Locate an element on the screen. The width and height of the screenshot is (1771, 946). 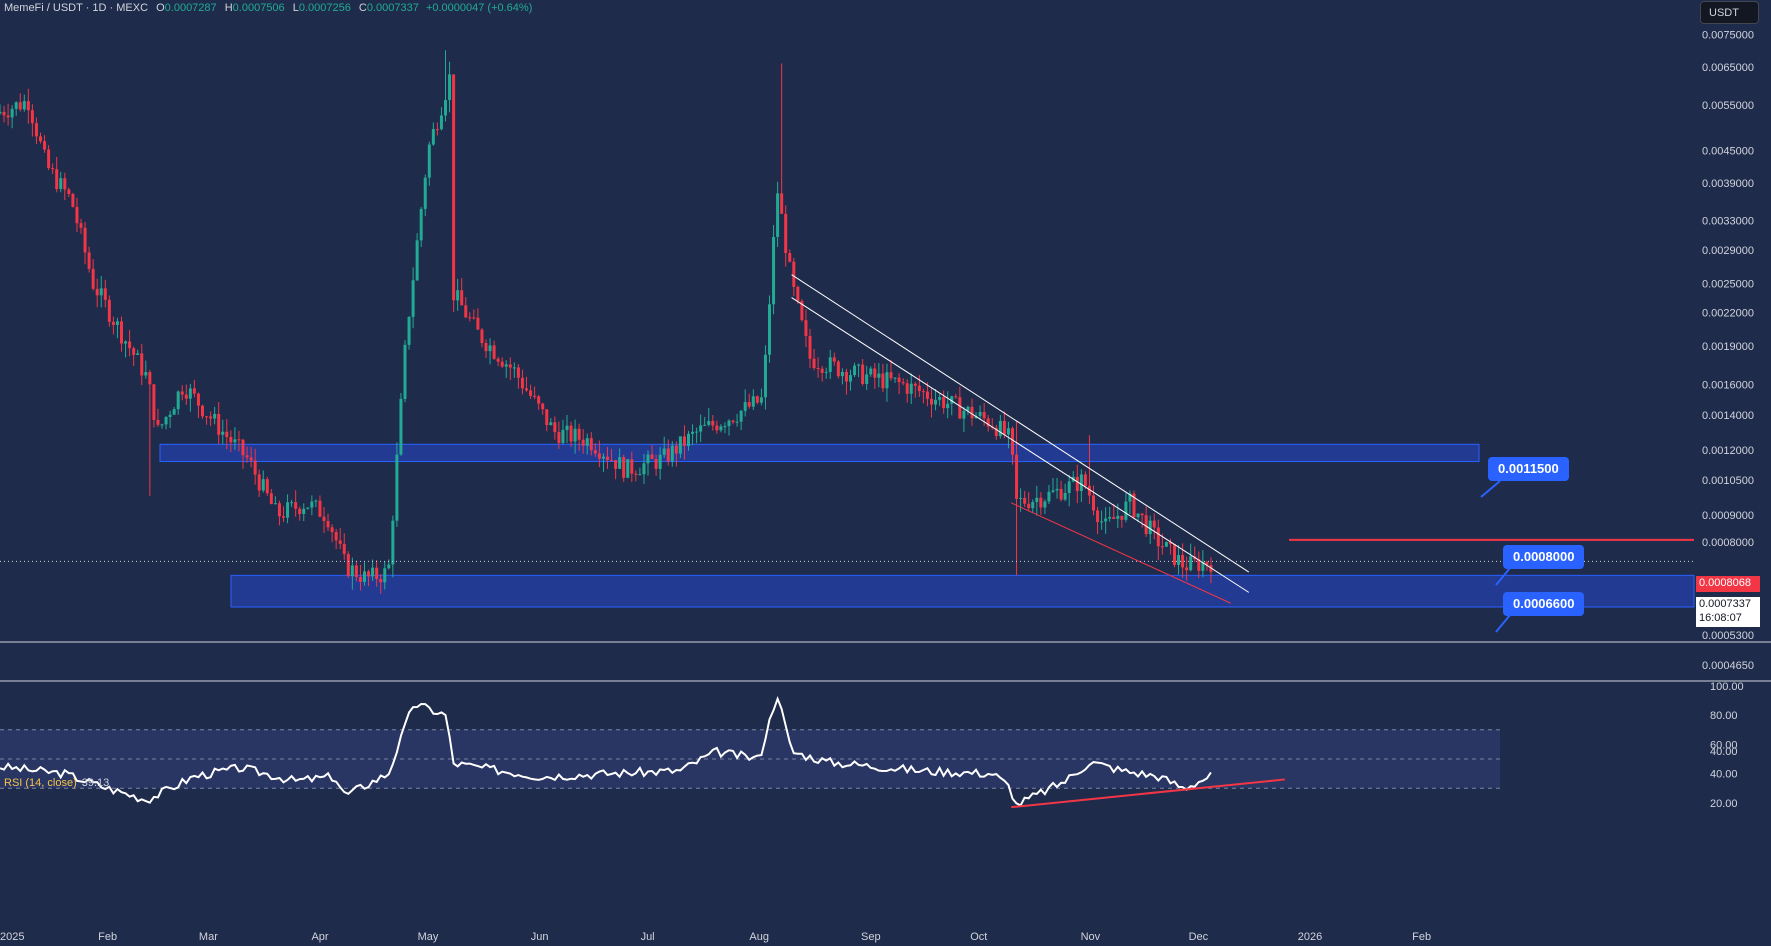
price-tick-label: 0.0005300 is located at coordinates (1728, 636).